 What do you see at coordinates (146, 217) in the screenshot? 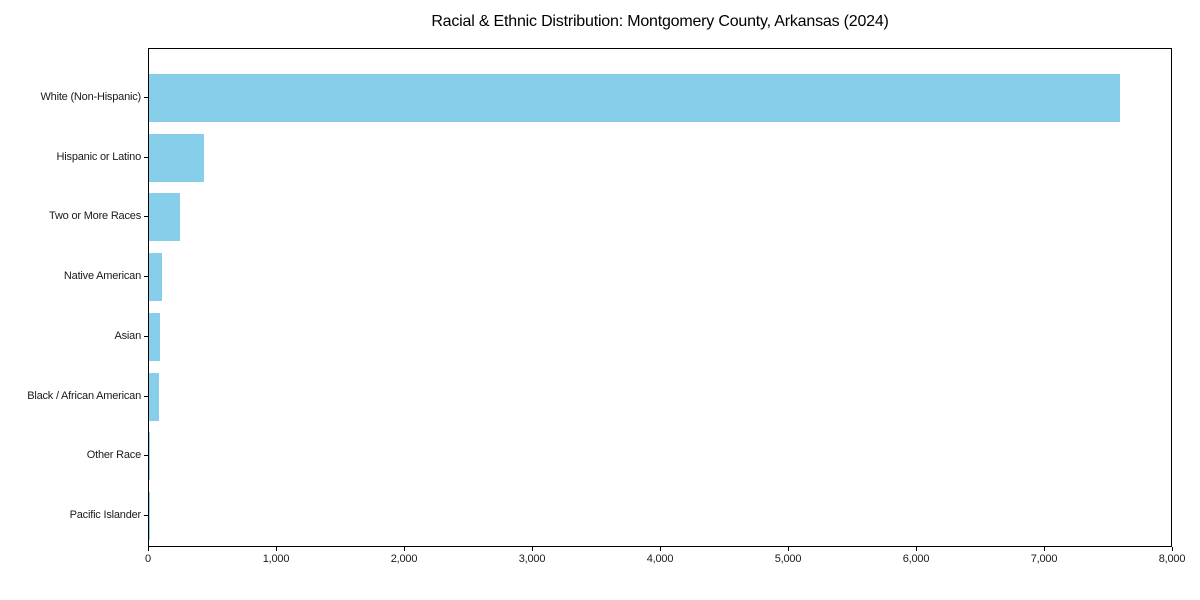
I see `y-tick-mark-two-or-more-races` at bounding box center [146, 217].